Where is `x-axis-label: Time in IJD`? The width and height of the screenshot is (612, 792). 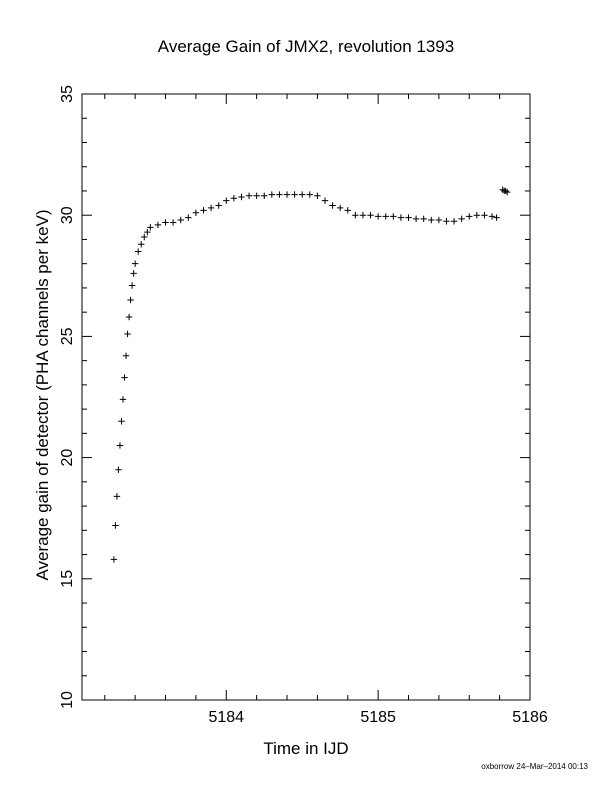 x-axis-label: Time in IJD is located at coordinates (305, 748).